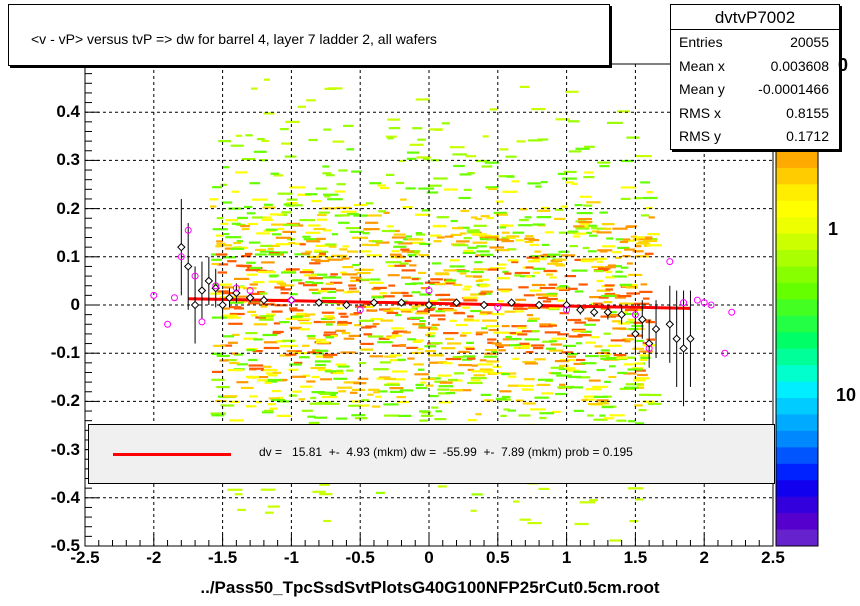 Image resolution: width=860 pixels, height=606 pixels. I want to click on x-tick-label: 2, so click(704, 557).